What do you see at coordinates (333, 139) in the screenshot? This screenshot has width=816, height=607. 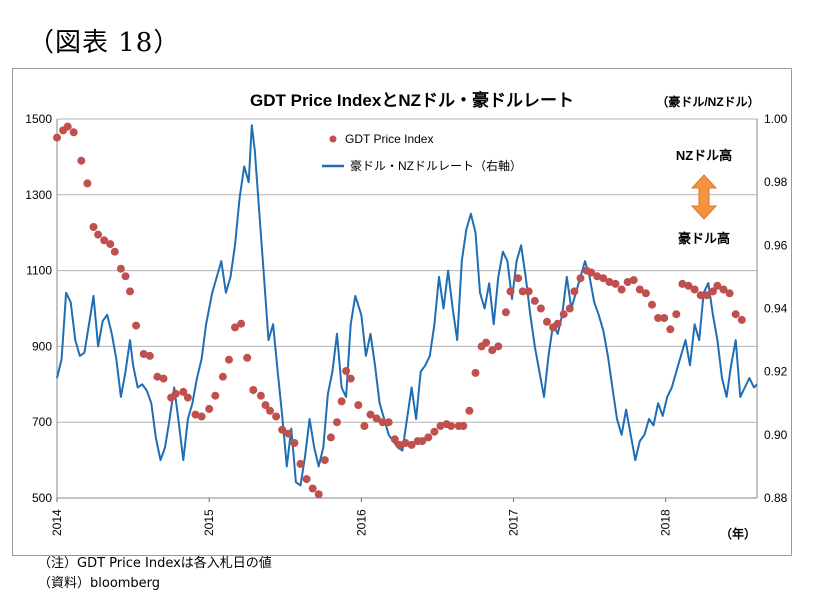 I see `legend-marker-price` at bounding box center [333, 139].